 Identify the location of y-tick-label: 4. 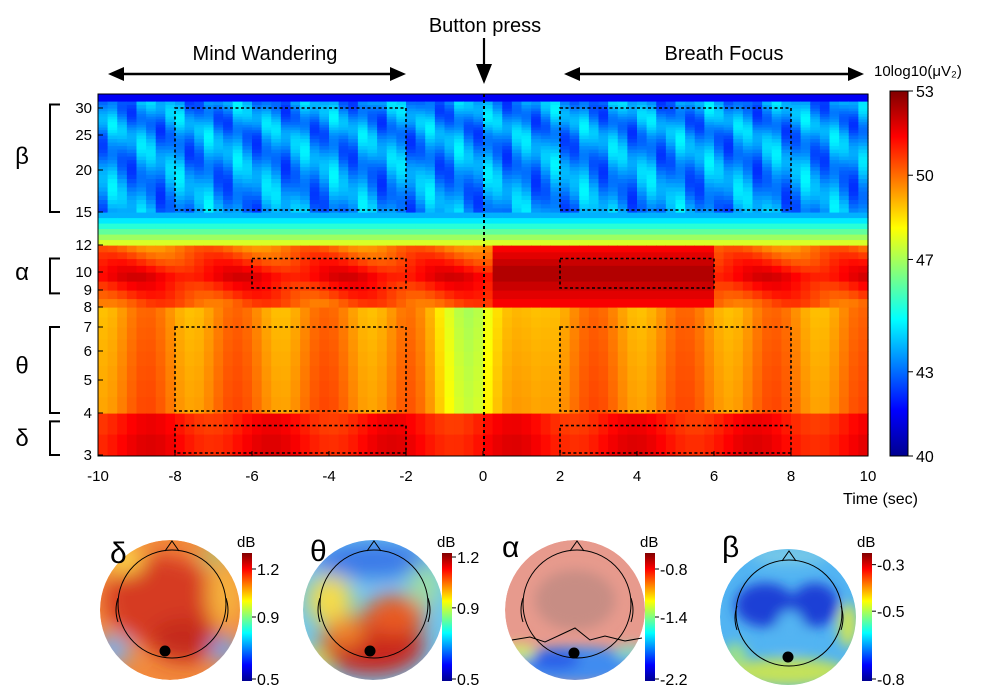
(88, 413).